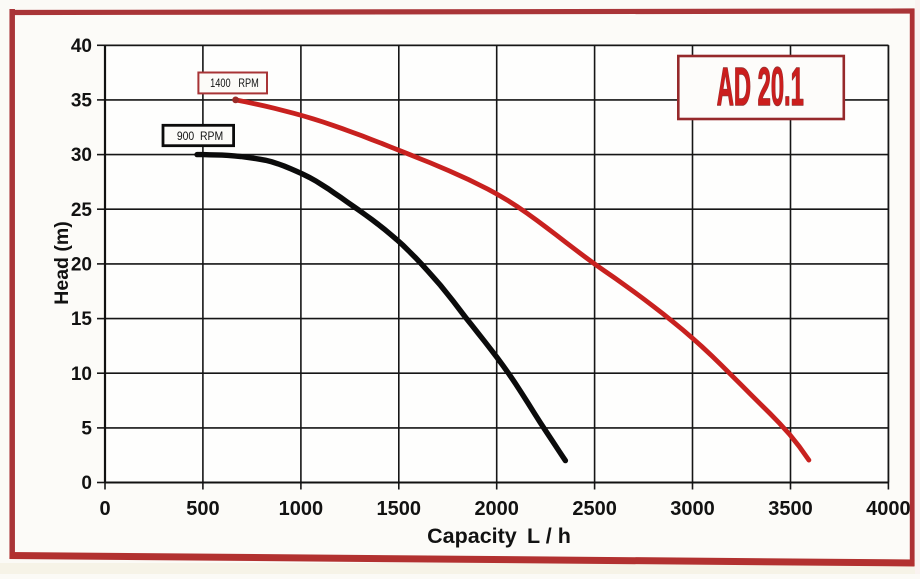 The width and height of the screenshot is (920, 579). I want to click on svg-text: 5, so click(86, 429).